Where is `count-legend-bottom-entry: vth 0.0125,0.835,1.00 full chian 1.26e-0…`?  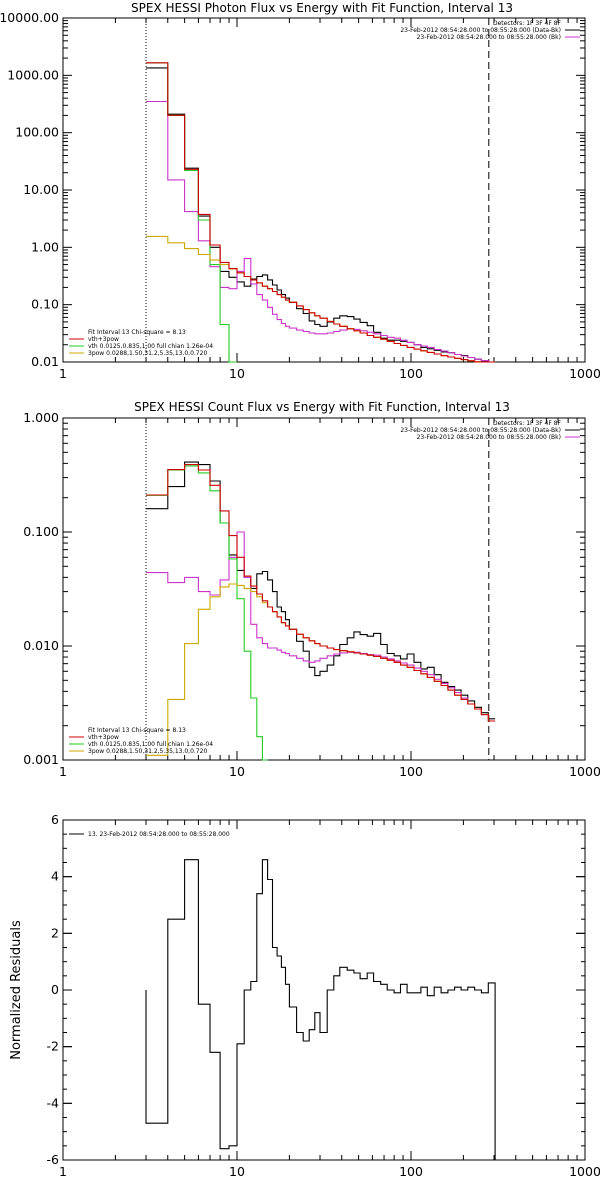 count-legend-bottom-entry: vth 0.0125,0.835,1.00 full chian 1.26e-0… is located at coordinates (150, 744).